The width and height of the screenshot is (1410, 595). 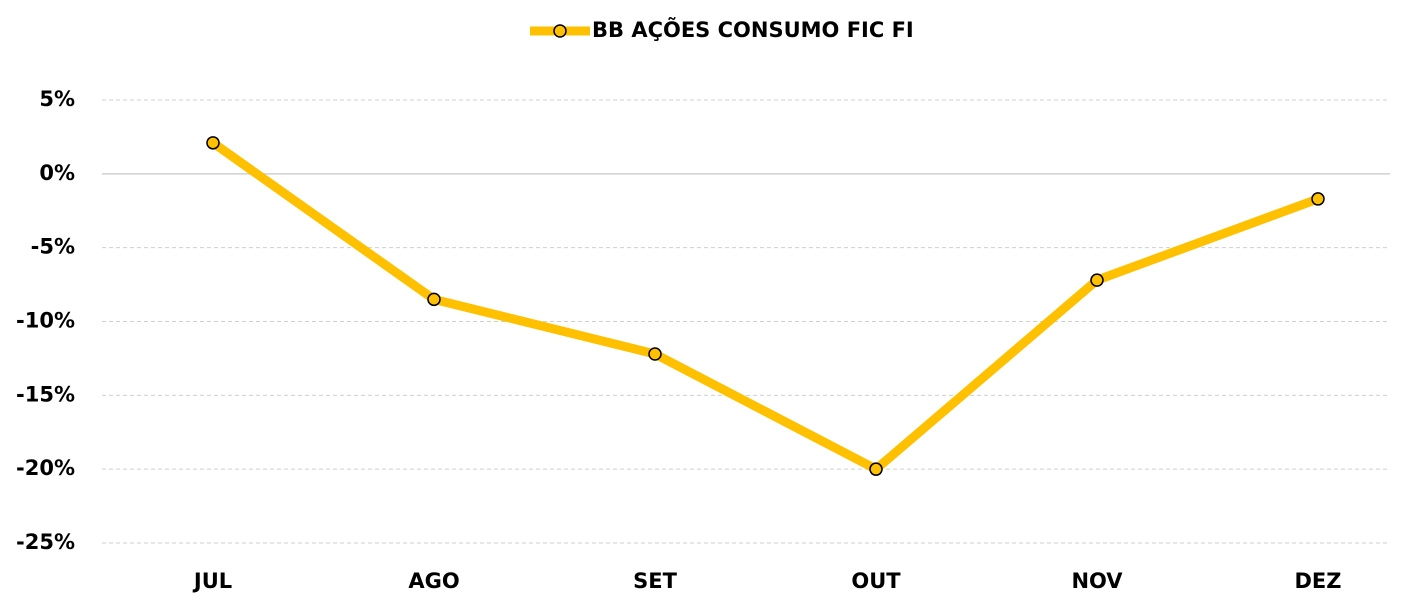 What do you see at coordinates (45, 542) in the screenshot?
I see `y-tick-label: -25%` at bounding box center [45, 542].